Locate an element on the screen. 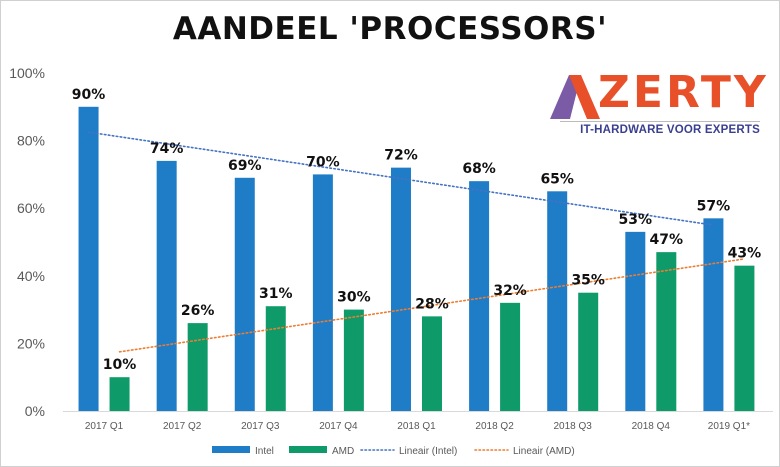 Image resolution: width=780 pixels, height=467 pixels. amd-data-label: 30% is located at coordinates (354, 298).